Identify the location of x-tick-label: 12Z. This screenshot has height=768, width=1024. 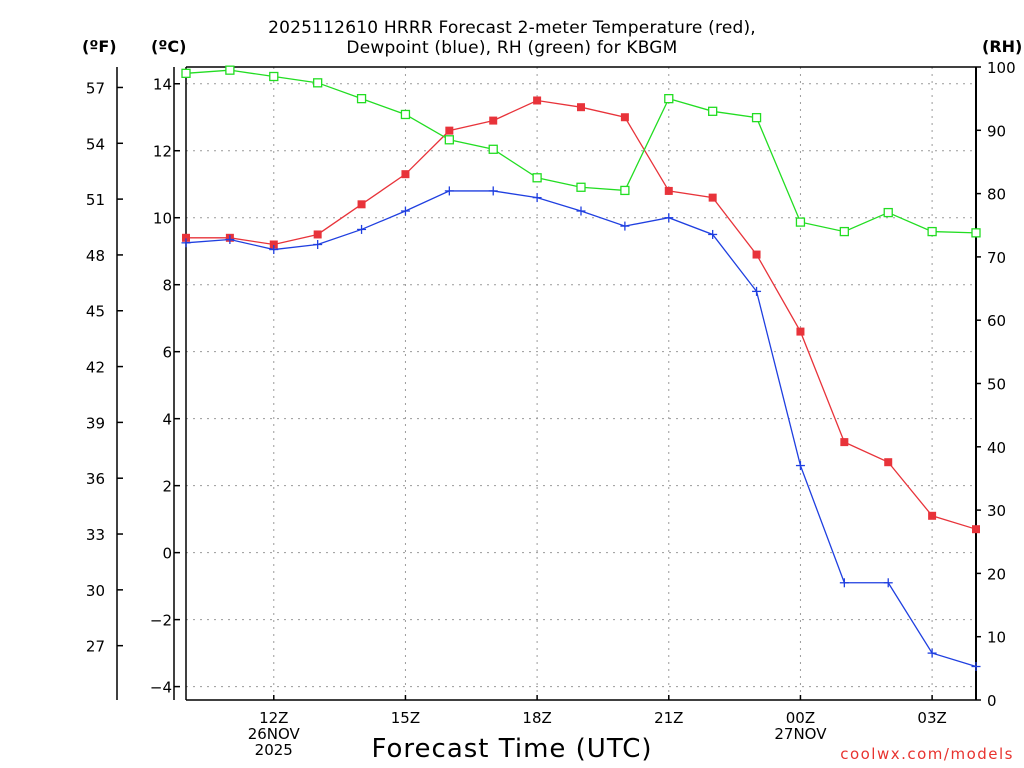
(273, 718).